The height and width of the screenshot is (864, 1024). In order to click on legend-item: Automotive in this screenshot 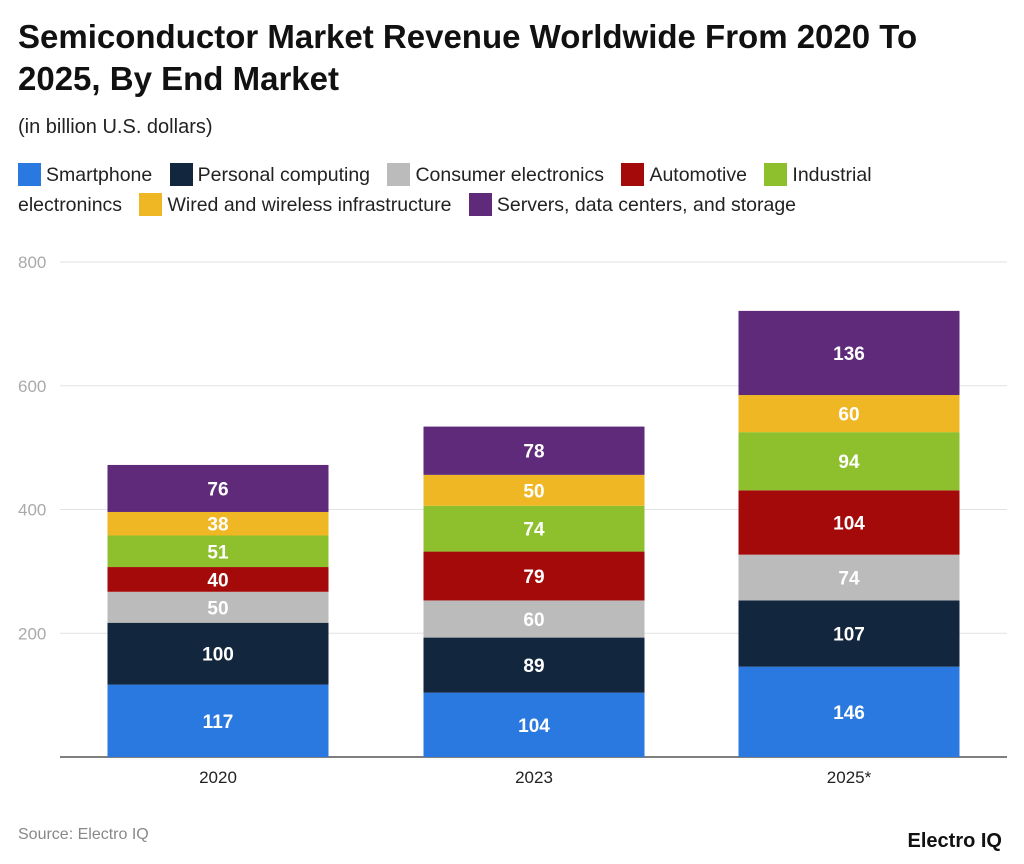, I will do `click(684, 174)`.